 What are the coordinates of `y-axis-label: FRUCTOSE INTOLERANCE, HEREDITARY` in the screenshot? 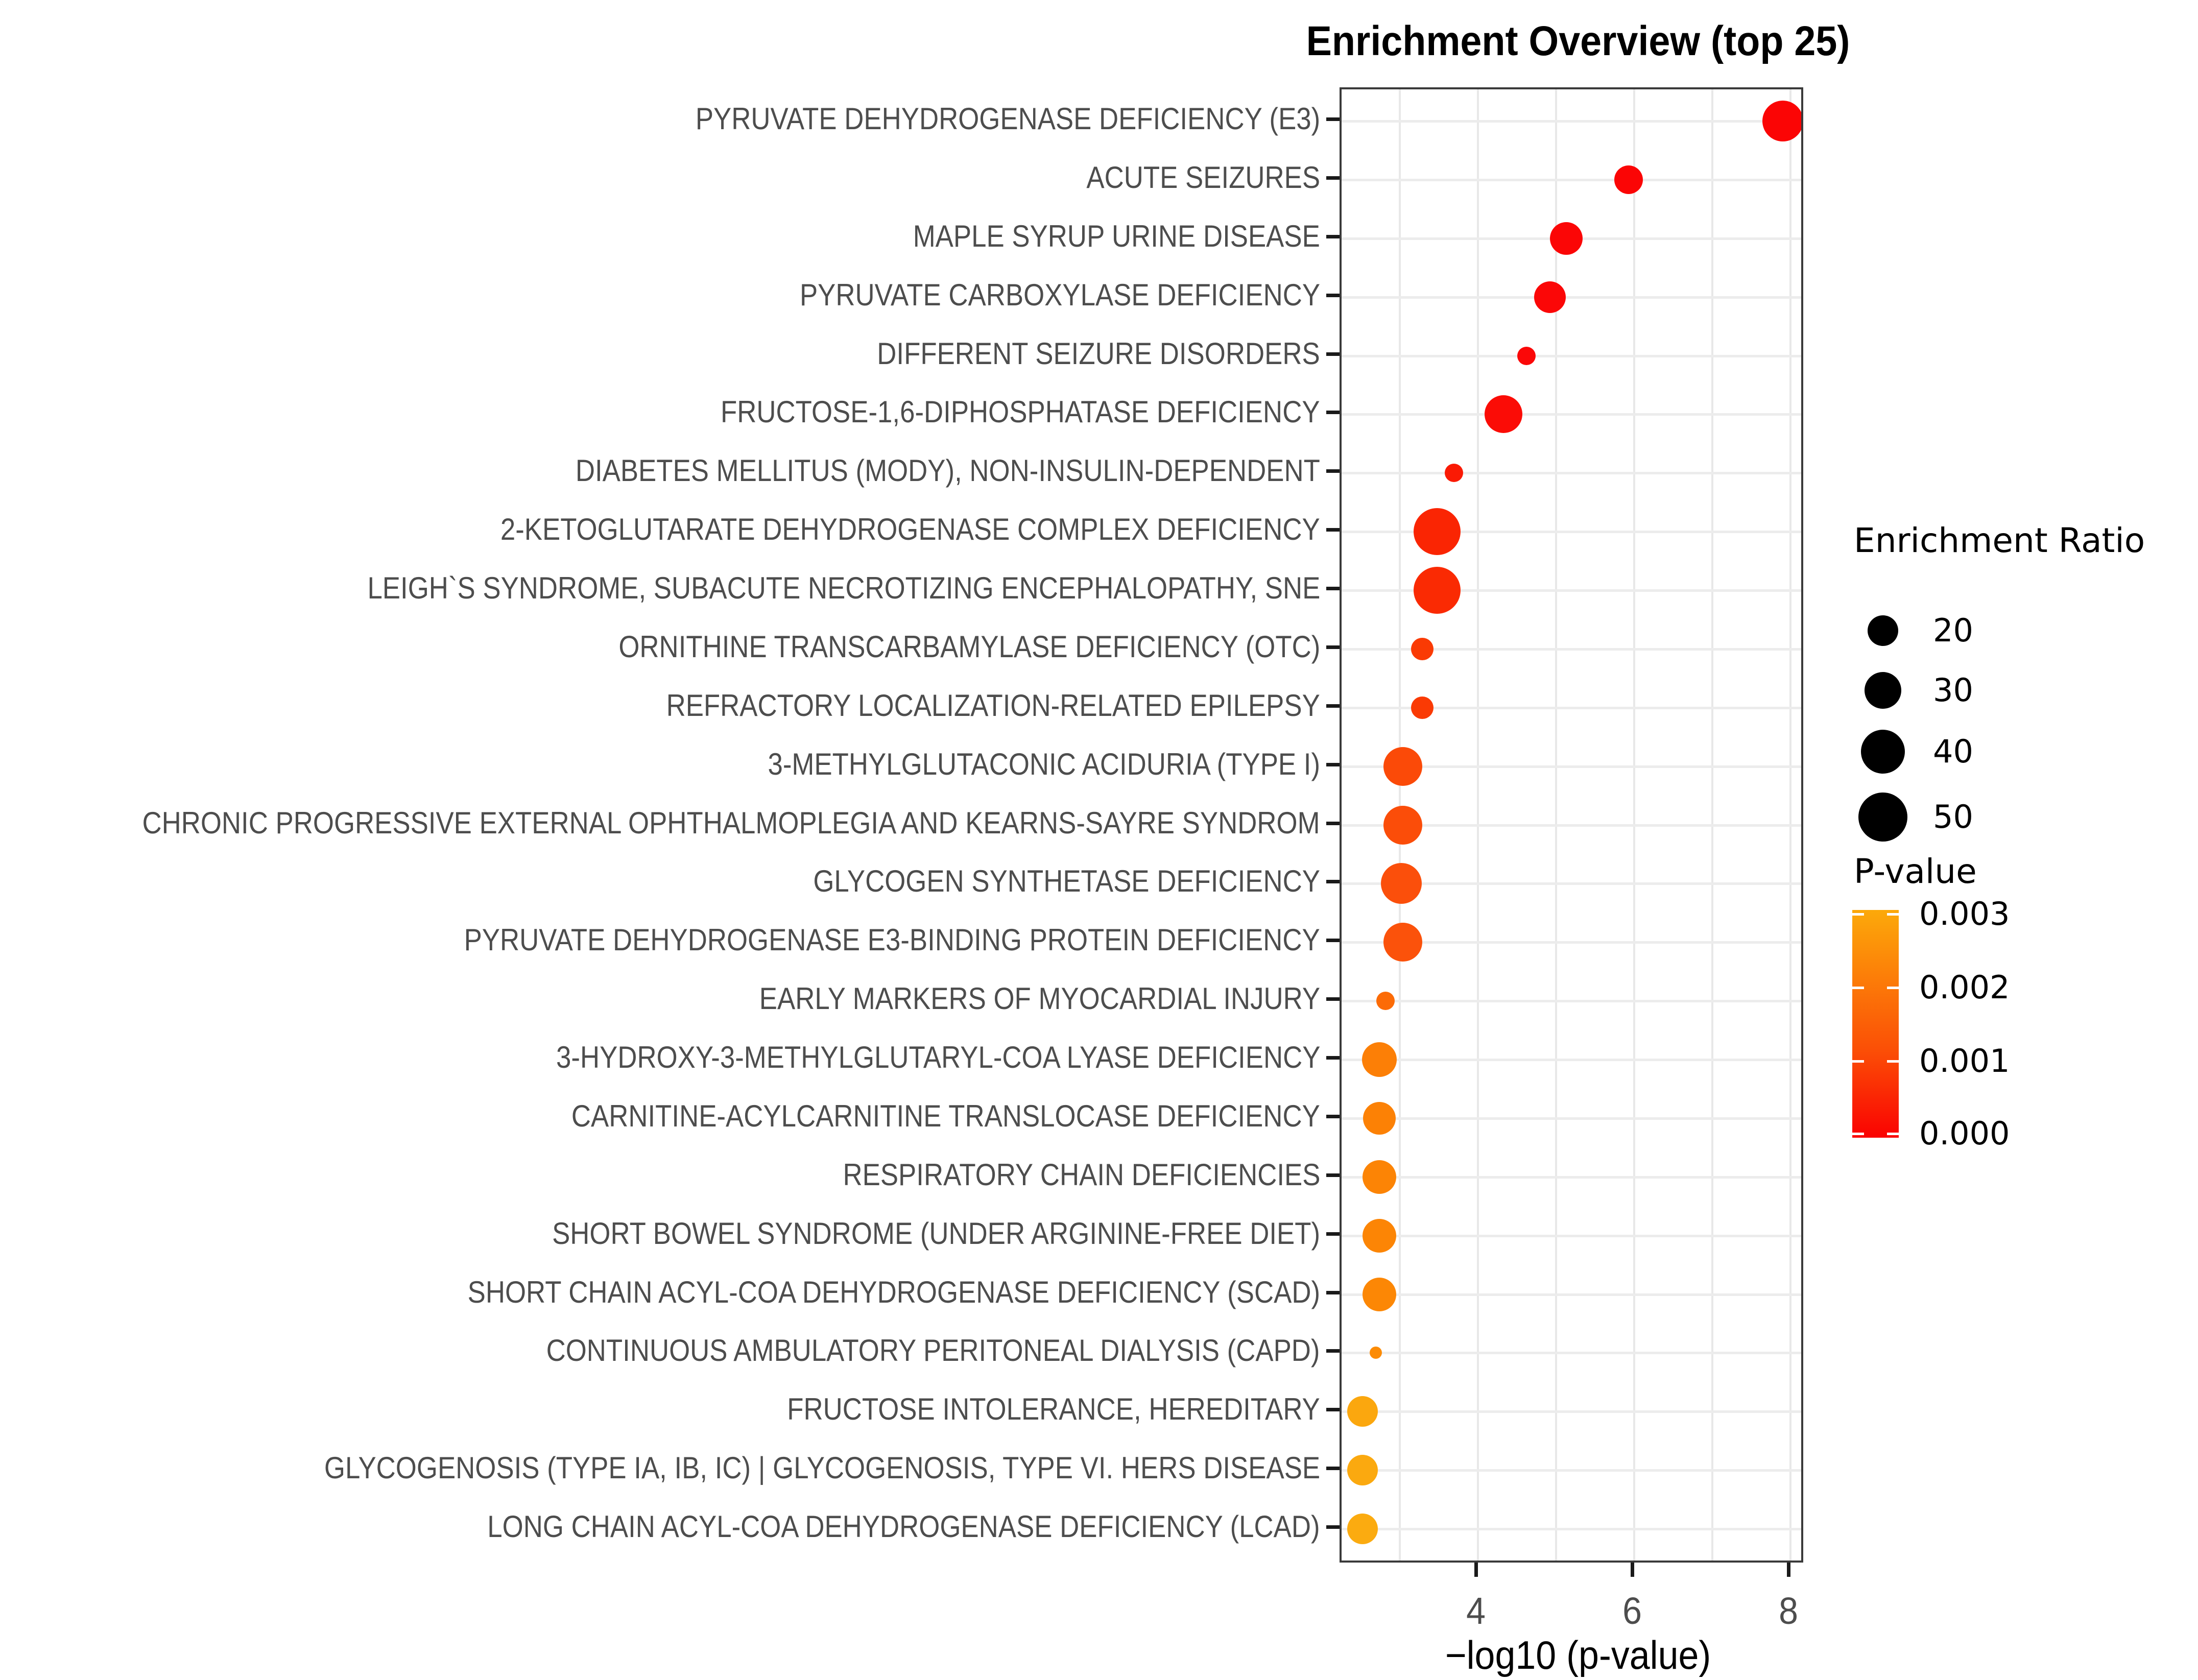 It's located at (1054, 1409).